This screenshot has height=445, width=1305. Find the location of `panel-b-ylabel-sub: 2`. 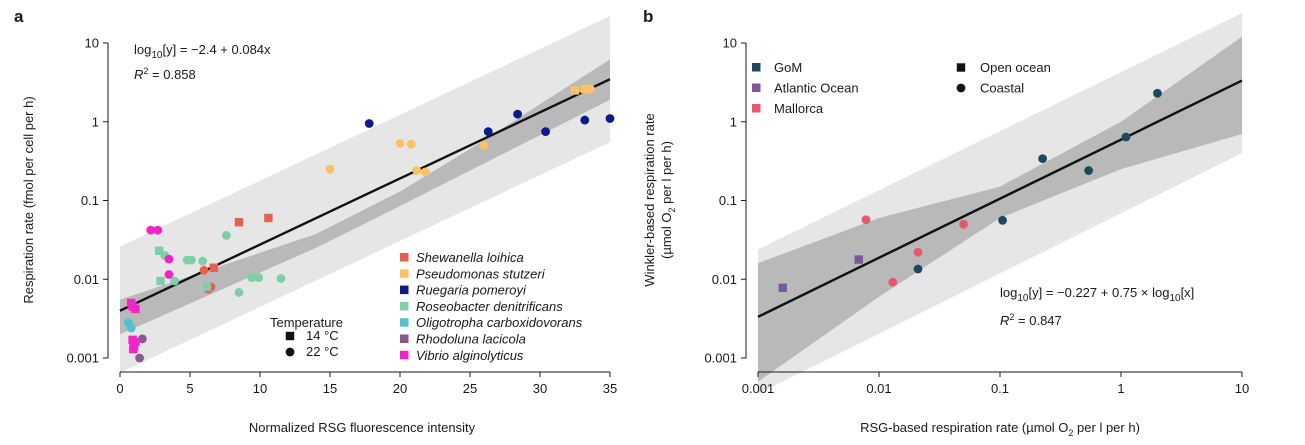

panel-b-ylabel-sub: 2 is located at coordinates (672, 209).